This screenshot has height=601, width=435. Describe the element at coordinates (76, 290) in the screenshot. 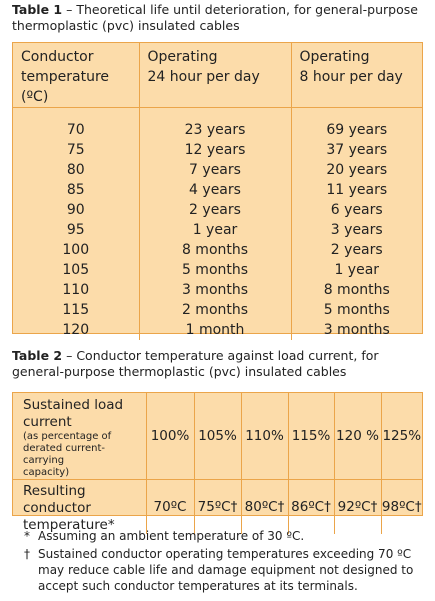

I see `cell: 110` at that location.